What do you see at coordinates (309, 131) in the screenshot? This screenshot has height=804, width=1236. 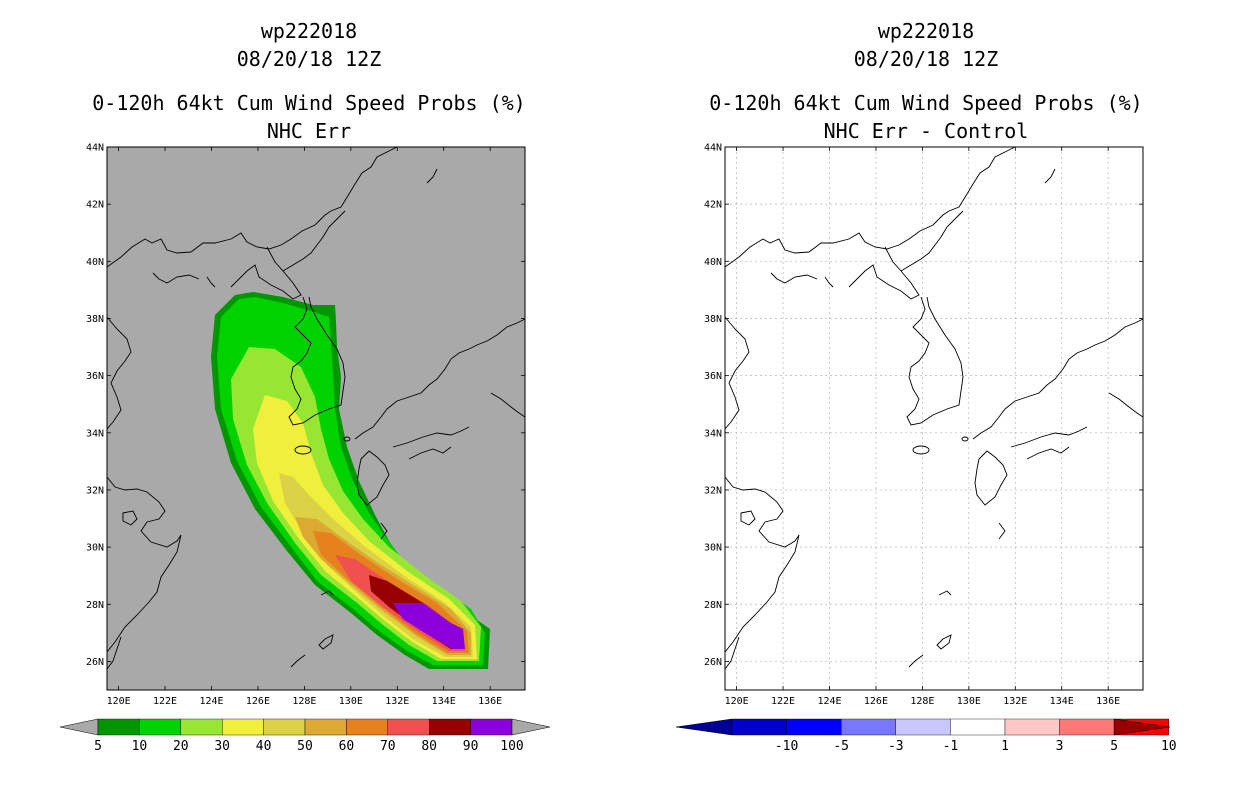 I see `left-title-line4: NHC Err` at bounding box center [309, 131].